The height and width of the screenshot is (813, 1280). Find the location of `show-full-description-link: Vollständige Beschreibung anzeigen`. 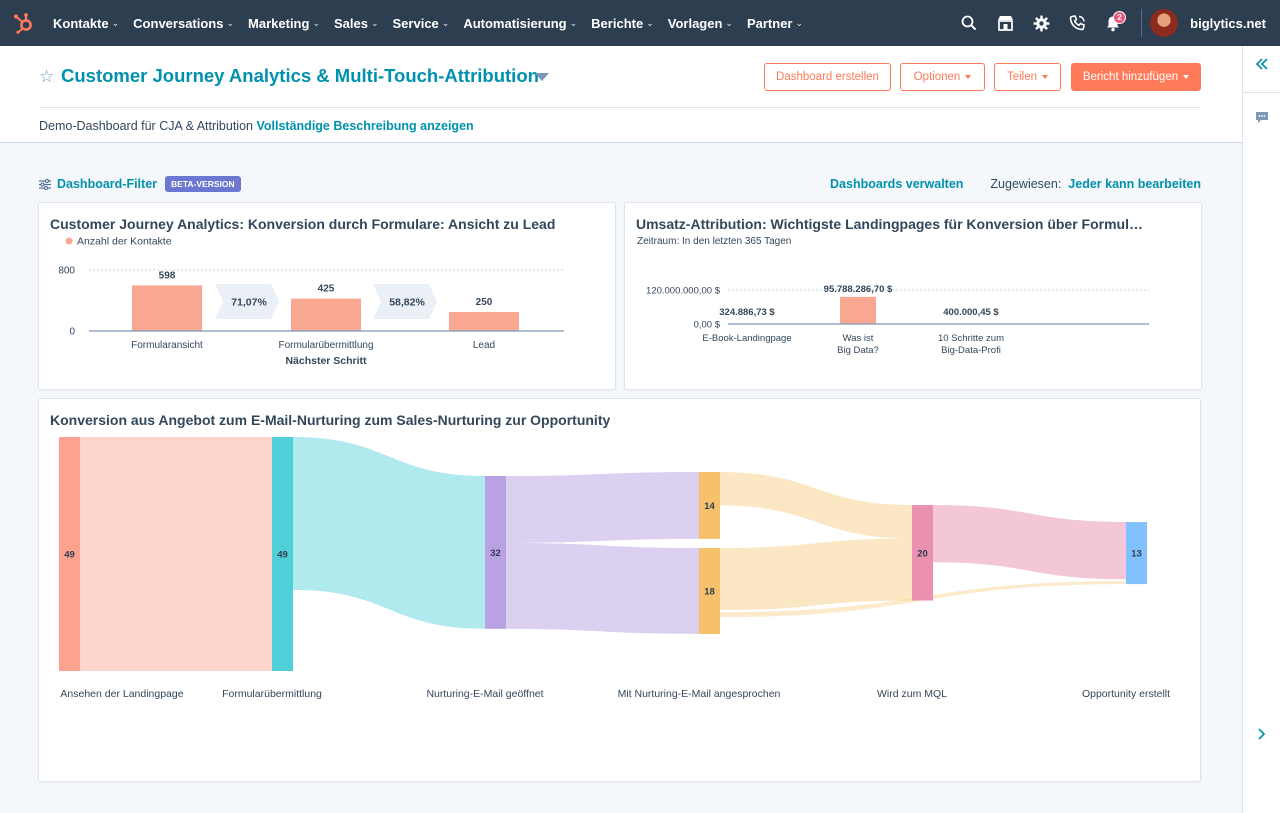

show-full-description-link: Vollständige Beschreibung anzeigen is located at coordinates (365, 126).